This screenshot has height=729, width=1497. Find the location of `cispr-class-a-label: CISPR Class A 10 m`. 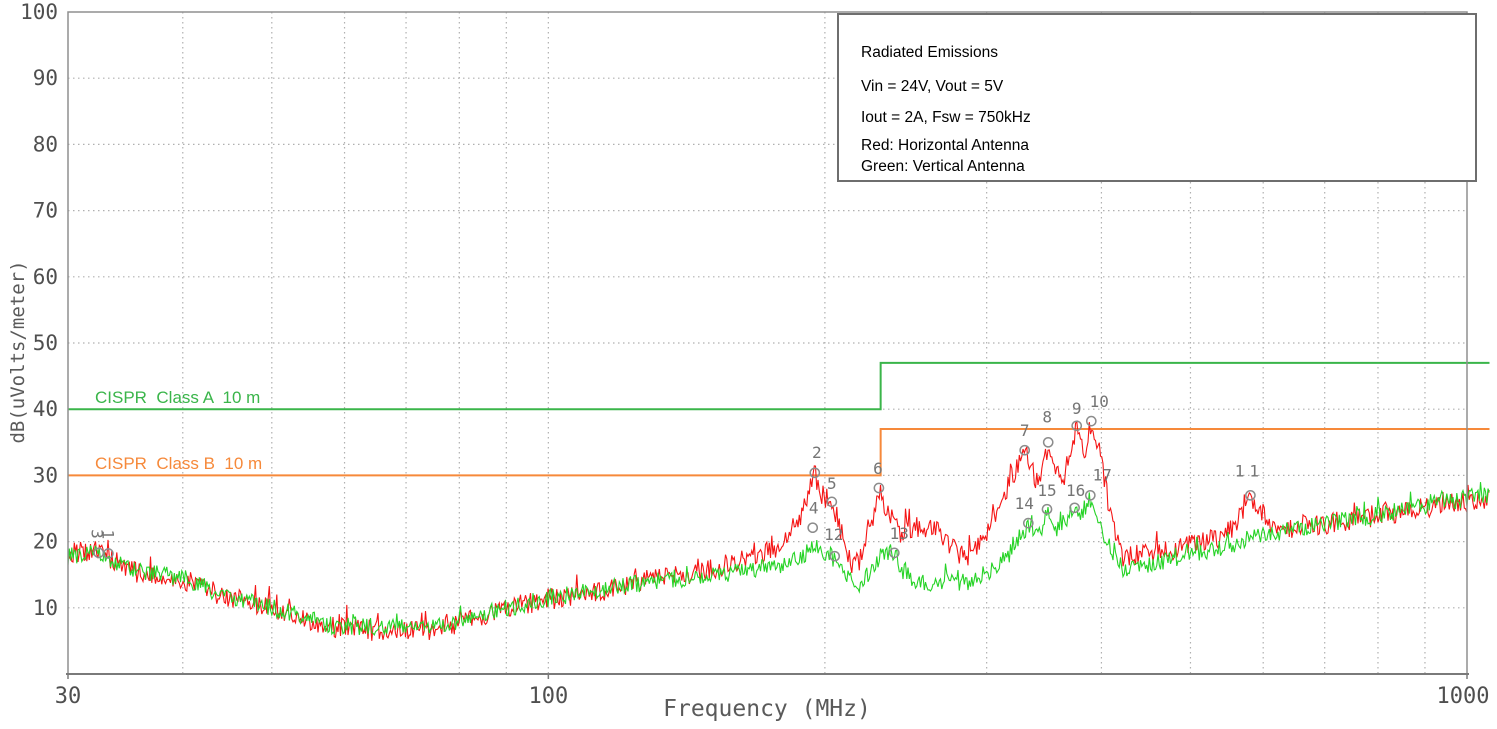

cispr-class-a-label: CISPR Class A 10 m is located at coordinates (177, 397).